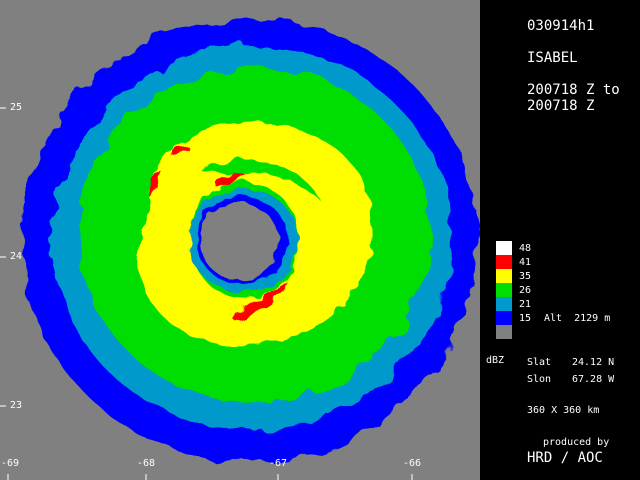  Describe the element at coordinates (10, 463) in the screenshot. I see `lon-tick-label: -69` at that location.